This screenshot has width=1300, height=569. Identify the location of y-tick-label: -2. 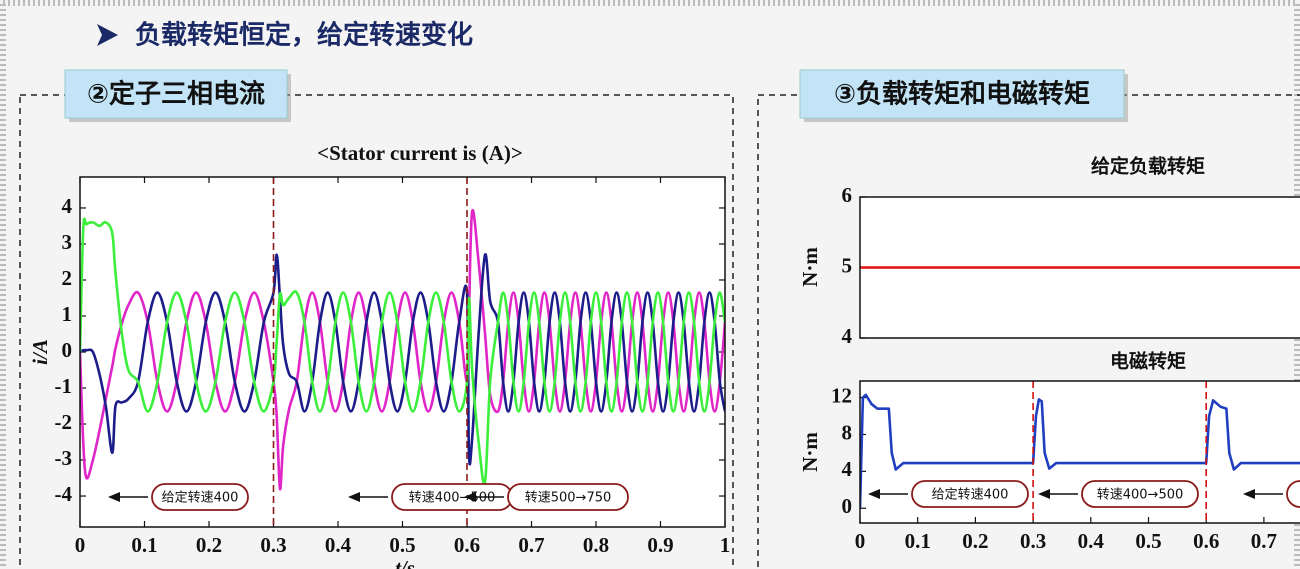
(64, 422).